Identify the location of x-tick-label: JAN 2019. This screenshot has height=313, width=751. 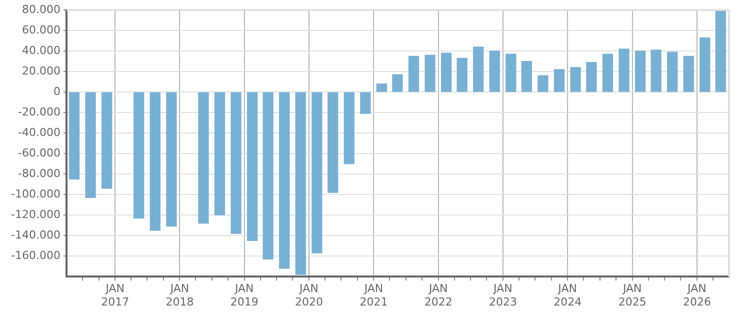
(244, 295).